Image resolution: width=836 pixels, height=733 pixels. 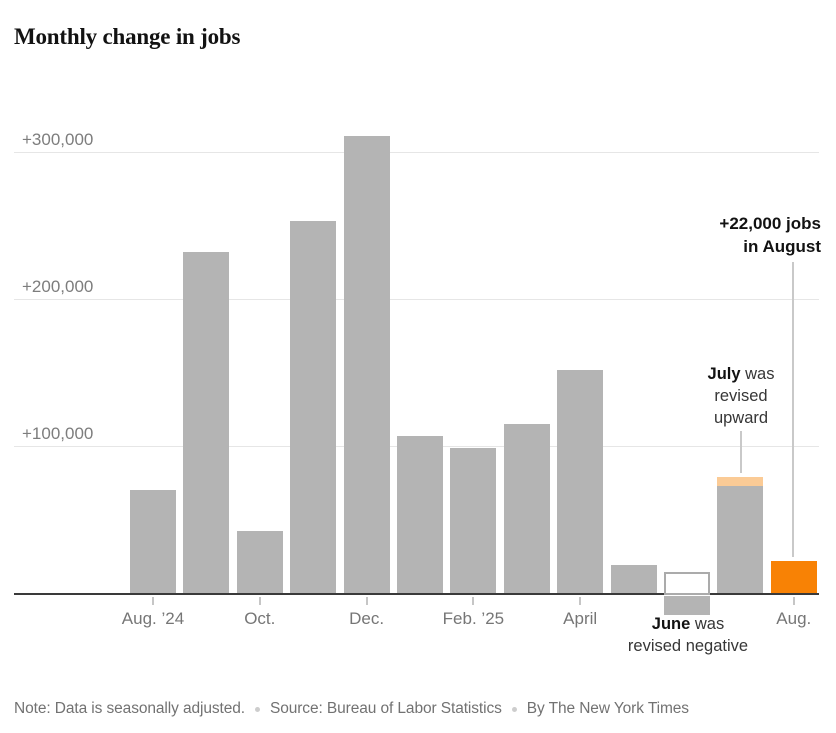 I want to click on bar-july-2025, so click(x=740, y=539).